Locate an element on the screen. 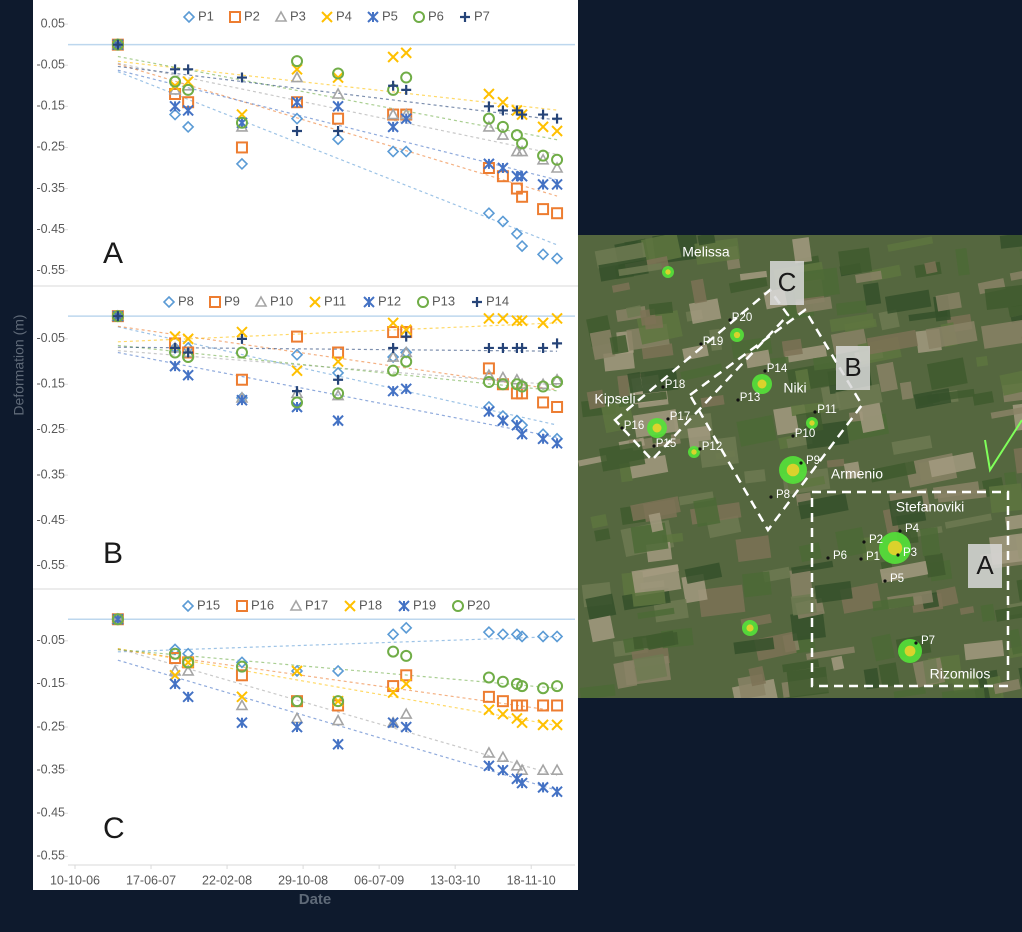  y-tick-label: 0.05 is located at coordinates (53, 23).